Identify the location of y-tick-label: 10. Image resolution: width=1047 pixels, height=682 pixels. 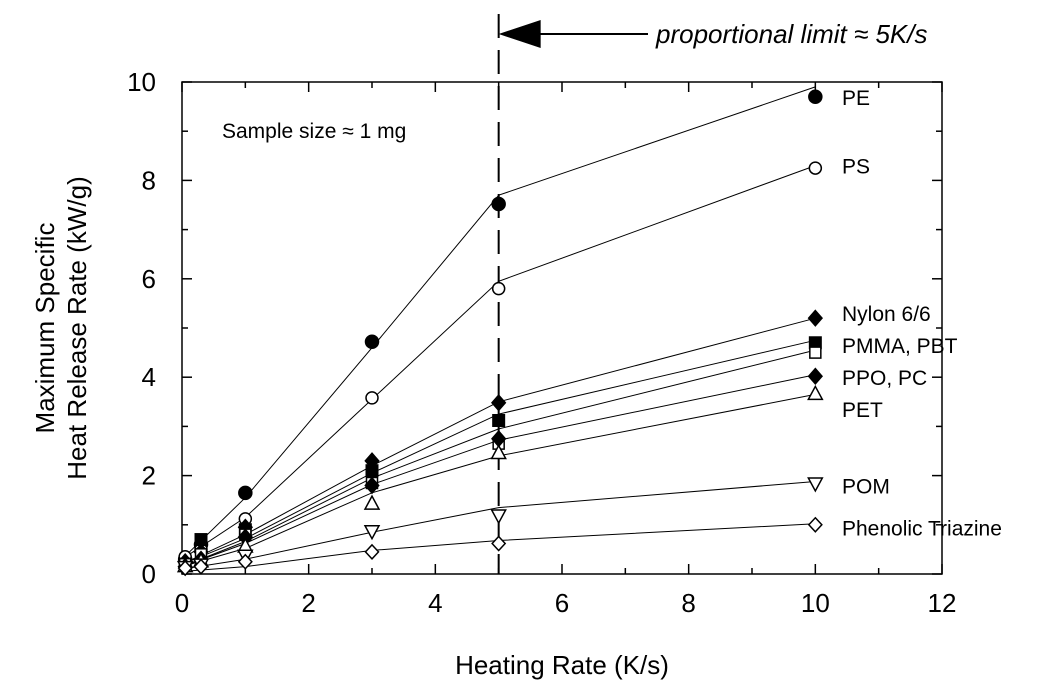
(141, 82).